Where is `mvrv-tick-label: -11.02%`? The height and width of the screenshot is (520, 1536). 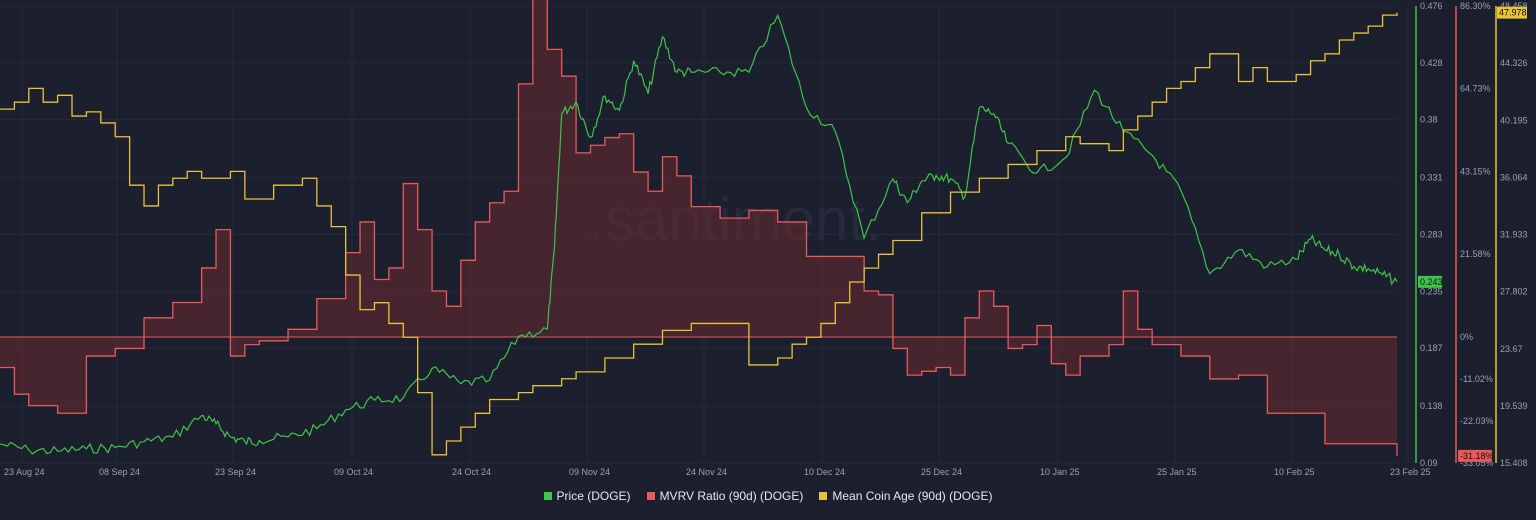 mvrv-tick-label: -11.02% is located at coordinates (1476, 379).